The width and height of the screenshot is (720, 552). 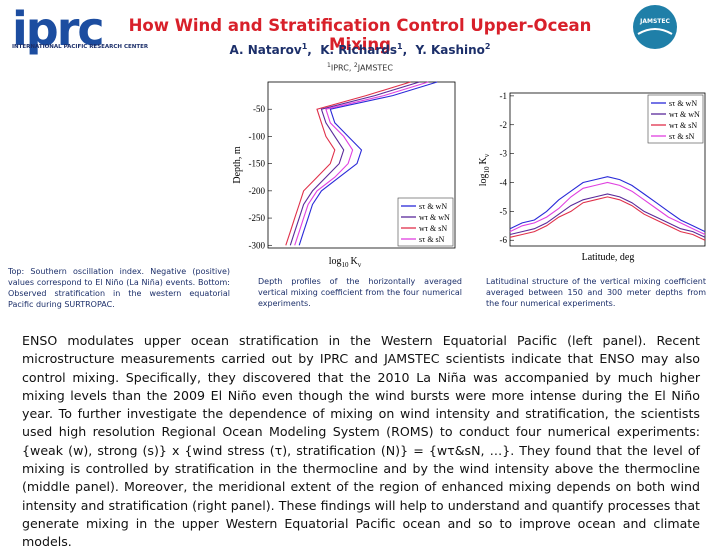 I want to click on authors: A. Natarov1, K. Richards1, Y. Kashino2, so click(x=360, y=49).